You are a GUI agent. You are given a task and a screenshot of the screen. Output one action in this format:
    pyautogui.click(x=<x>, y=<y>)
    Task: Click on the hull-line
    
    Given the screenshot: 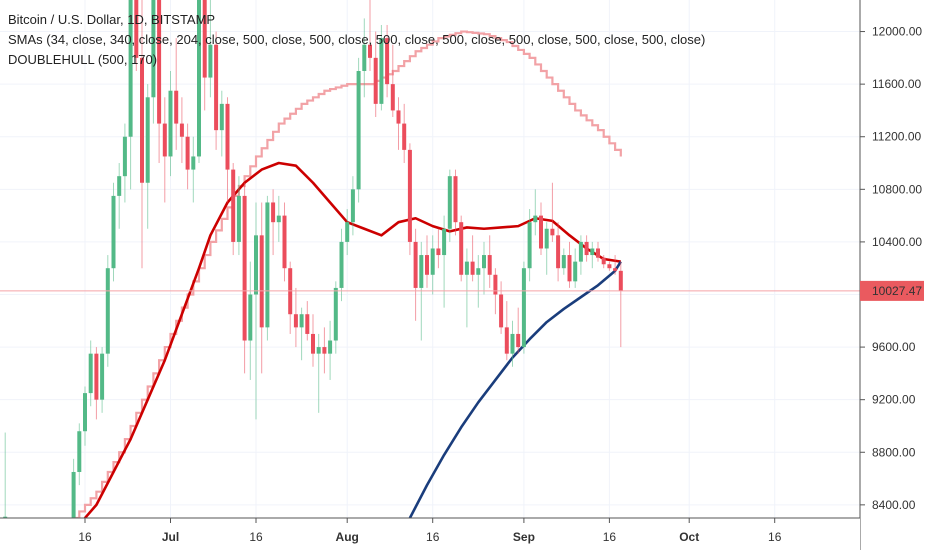 What is the action you would take?
    pyautogui.click(x=515, y=389)
    